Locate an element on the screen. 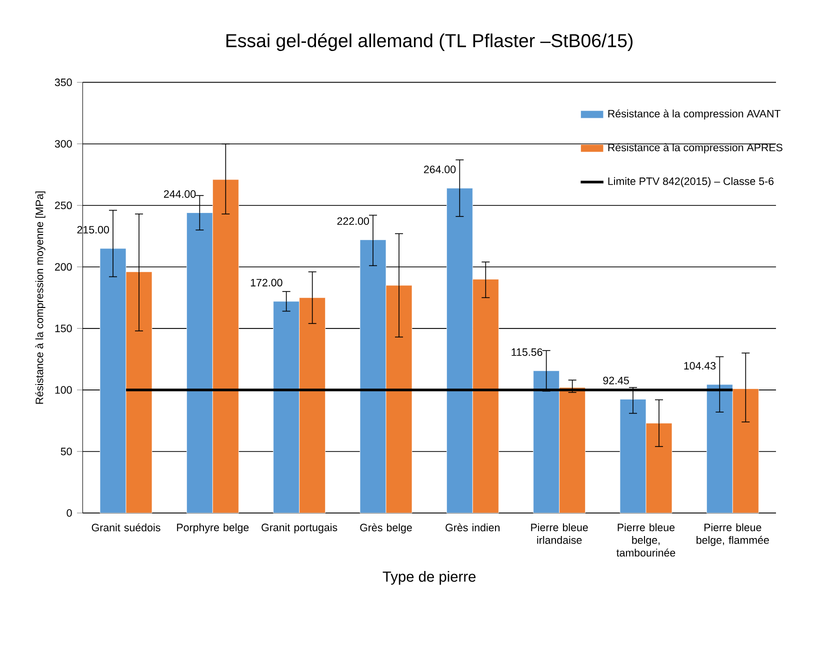 This screenshot has height=657, width=840. x-tick-label: Porphyre belge is located at coordinates (213, 528).